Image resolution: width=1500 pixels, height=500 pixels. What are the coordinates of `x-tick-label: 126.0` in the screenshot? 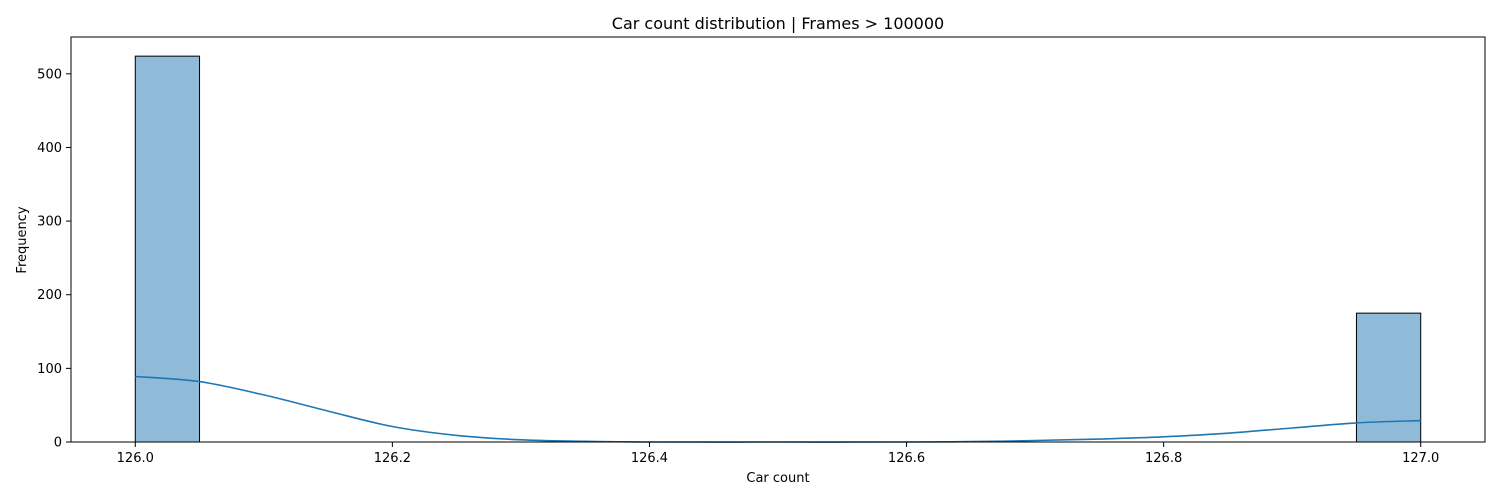 It's located at (135, 458).